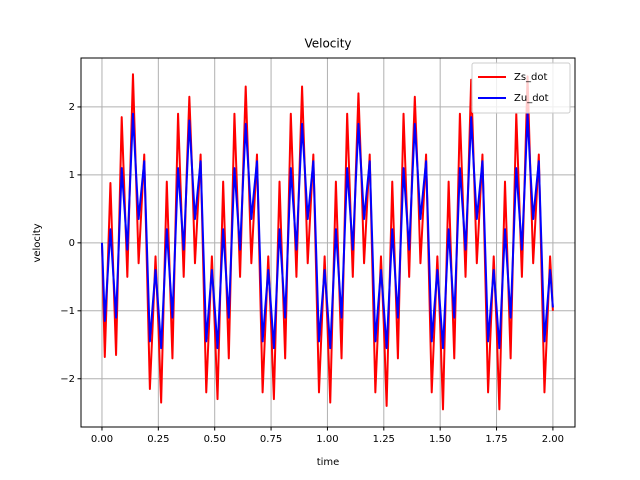 Image resolution: width=640 pixels, height=480 pixels. I want to click on x-tick-label: 1.25, so click(384, 439).